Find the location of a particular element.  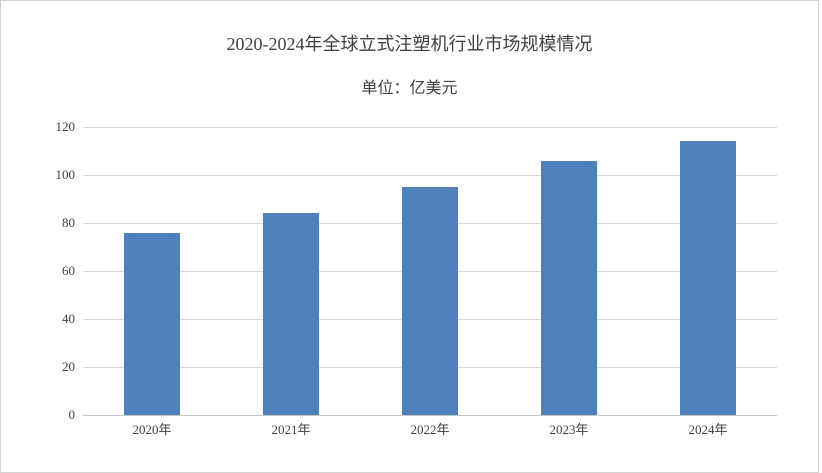

y-tick-label: 40 is located at coordinates (68, 318).